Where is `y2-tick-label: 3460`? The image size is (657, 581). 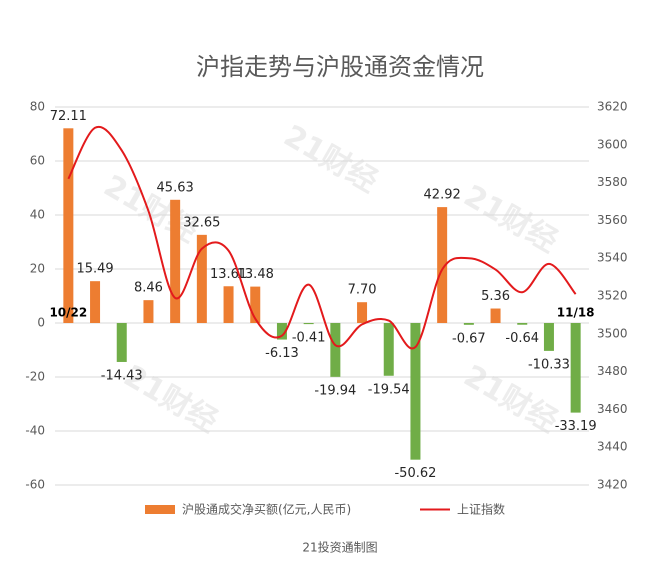 y2-tick-label: 3460 is located at coordinates (612, 409).